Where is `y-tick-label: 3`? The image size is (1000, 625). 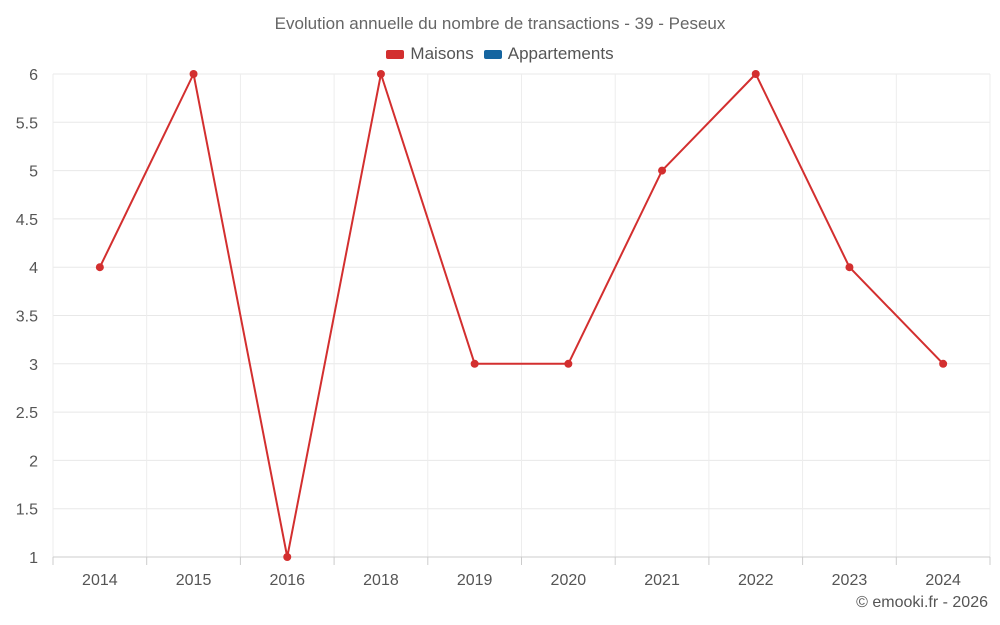 y-tick-label: 3 is located at coordinates (33, 365).